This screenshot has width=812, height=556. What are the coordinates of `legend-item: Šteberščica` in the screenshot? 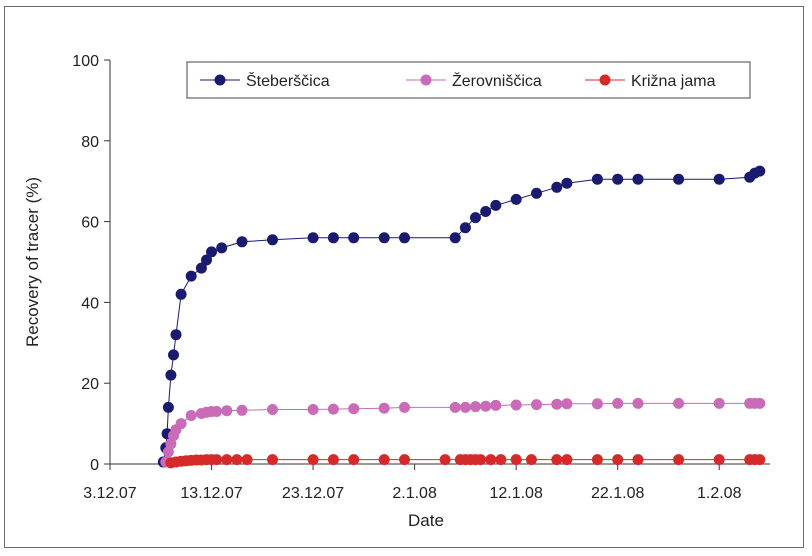 It's located at (265, 80).